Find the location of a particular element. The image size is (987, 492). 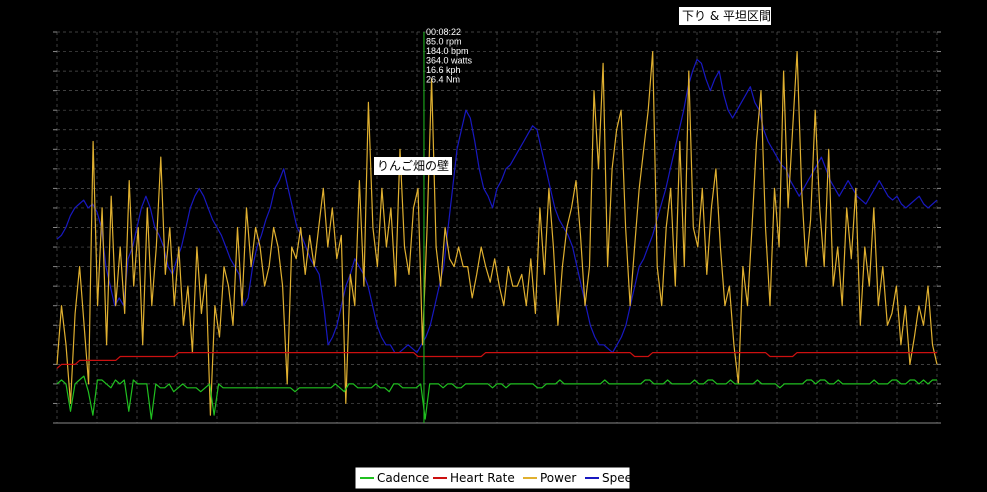

readout-line: 16.6 kph is located at coordinates (443, 70).